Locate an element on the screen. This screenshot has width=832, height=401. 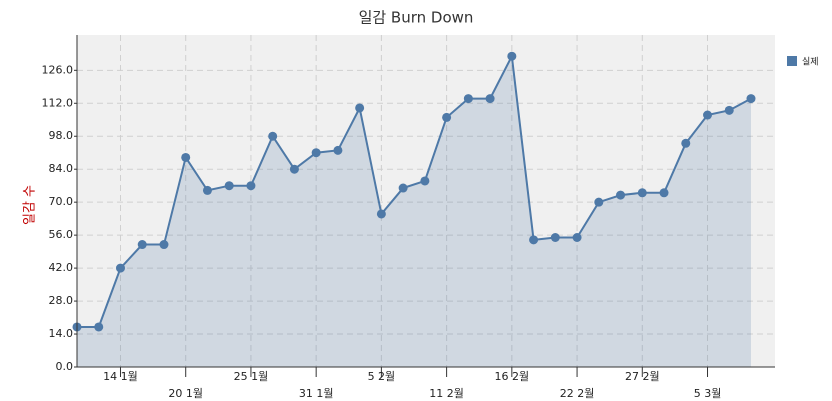
x-tick-label: 20 1월 is located at coordinates (185, 393).